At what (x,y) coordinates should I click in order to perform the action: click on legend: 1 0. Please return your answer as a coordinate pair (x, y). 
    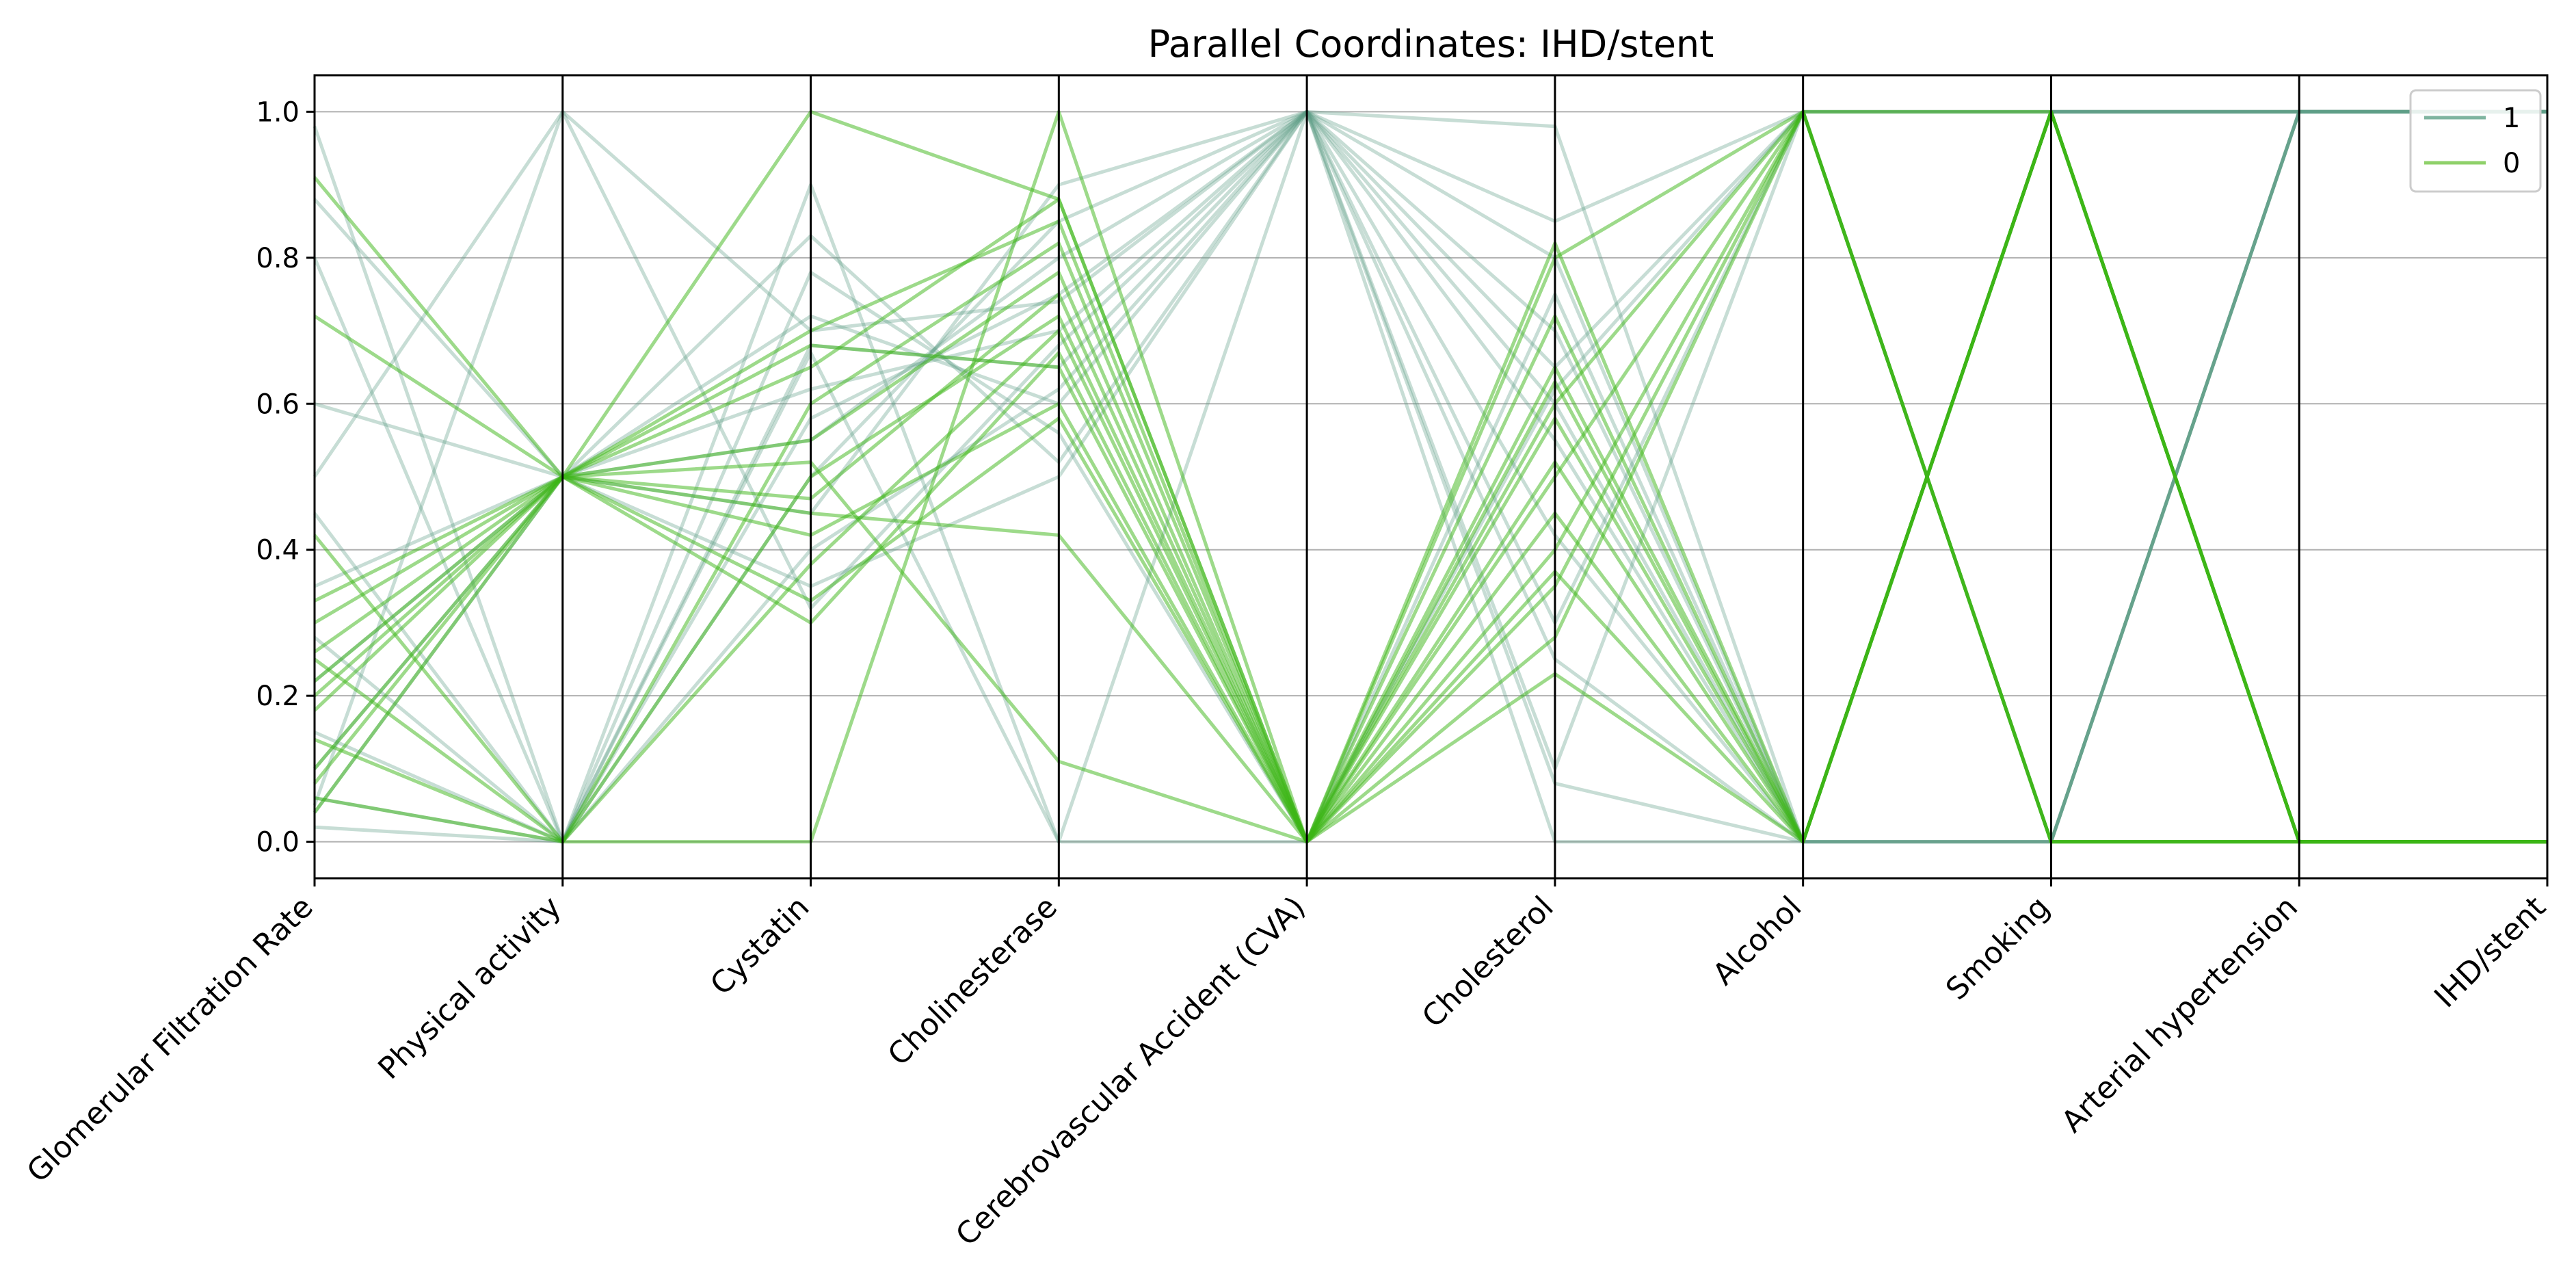
    Looking at the image, I should click on (2475, 141).